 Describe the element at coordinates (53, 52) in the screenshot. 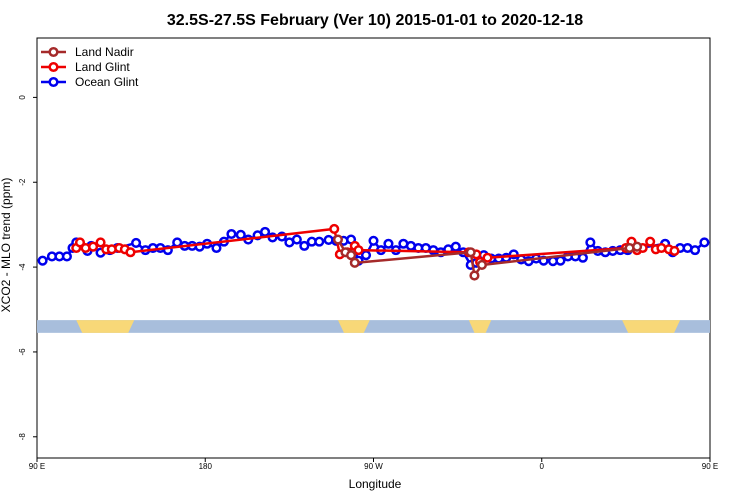

I see `legend-marker-land-nadir` at that location.